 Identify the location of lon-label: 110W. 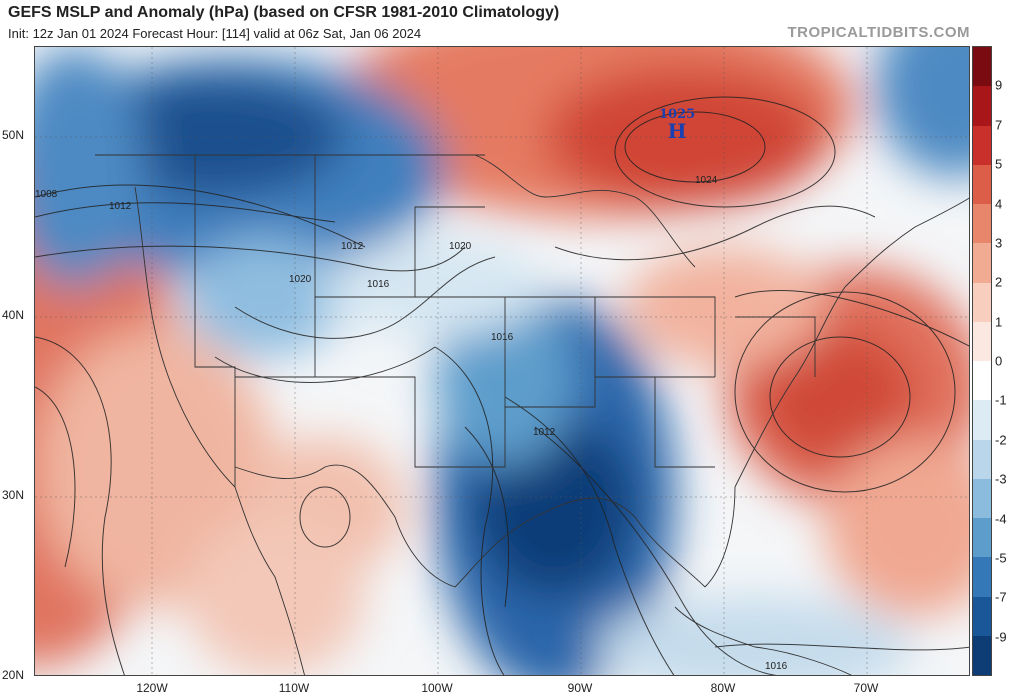
(294, 688).